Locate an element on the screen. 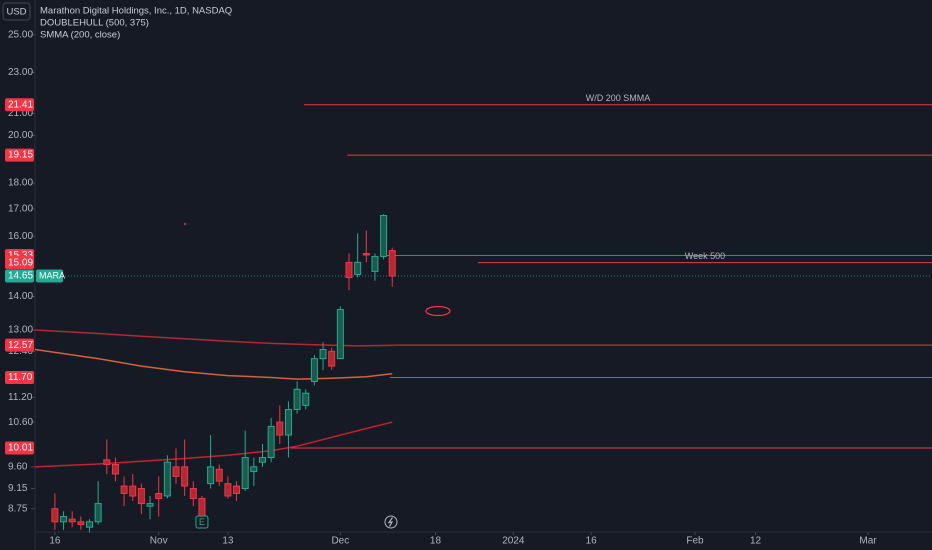 The height and width of the screenshot is (550, 932). y-tick-label: 9.15 is located at coordinates (18, 488).